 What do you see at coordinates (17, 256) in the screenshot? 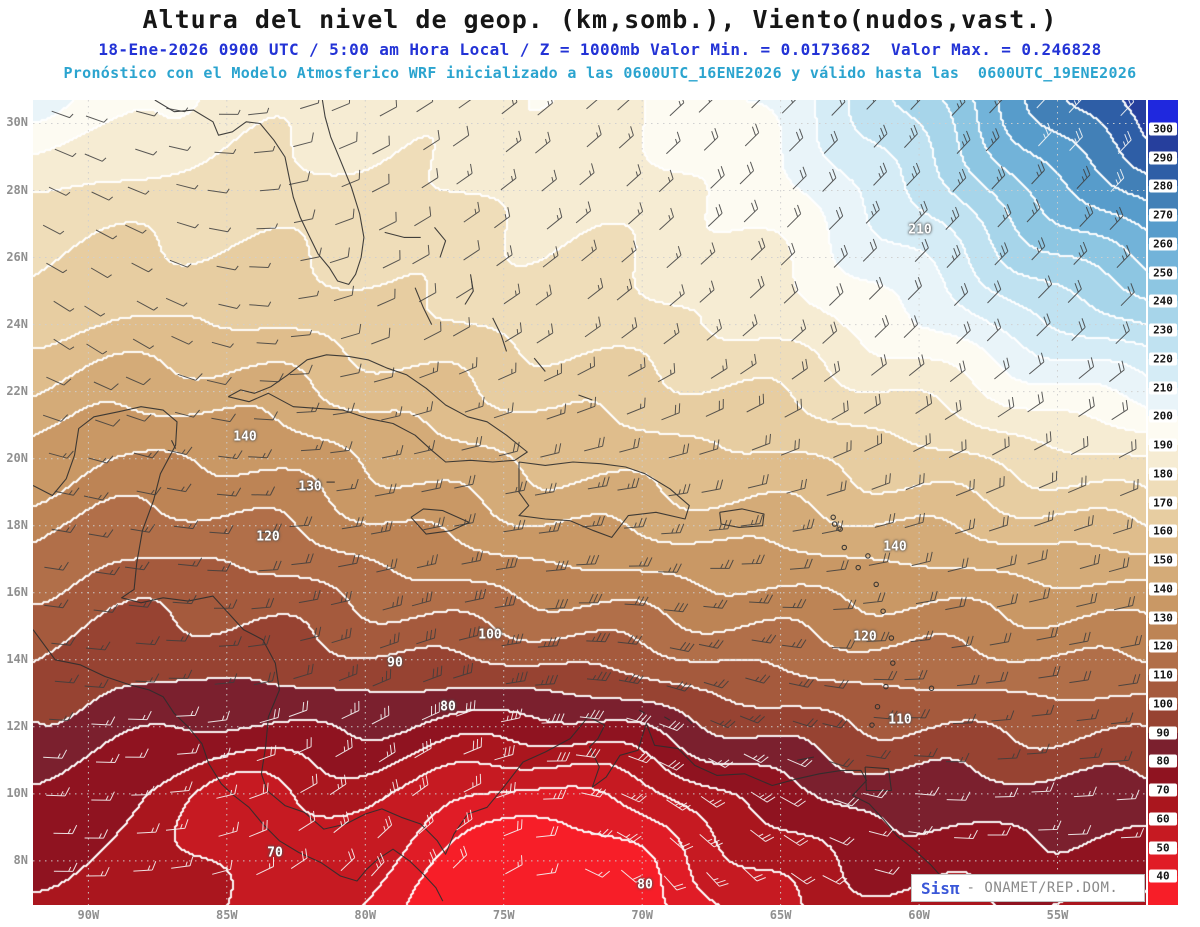
I see `lat-tick-label: 26N` at bounding box center [17, 256].